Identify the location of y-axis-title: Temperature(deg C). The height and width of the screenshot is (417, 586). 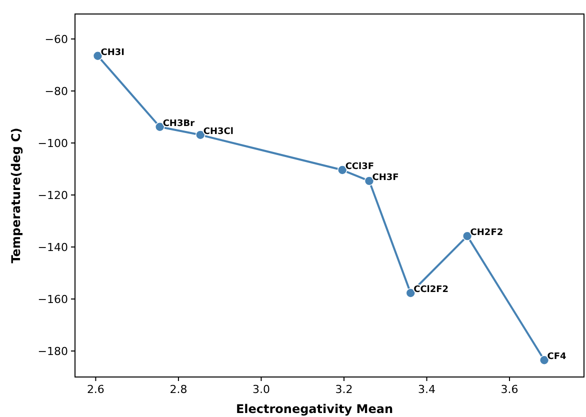
(16, 196).